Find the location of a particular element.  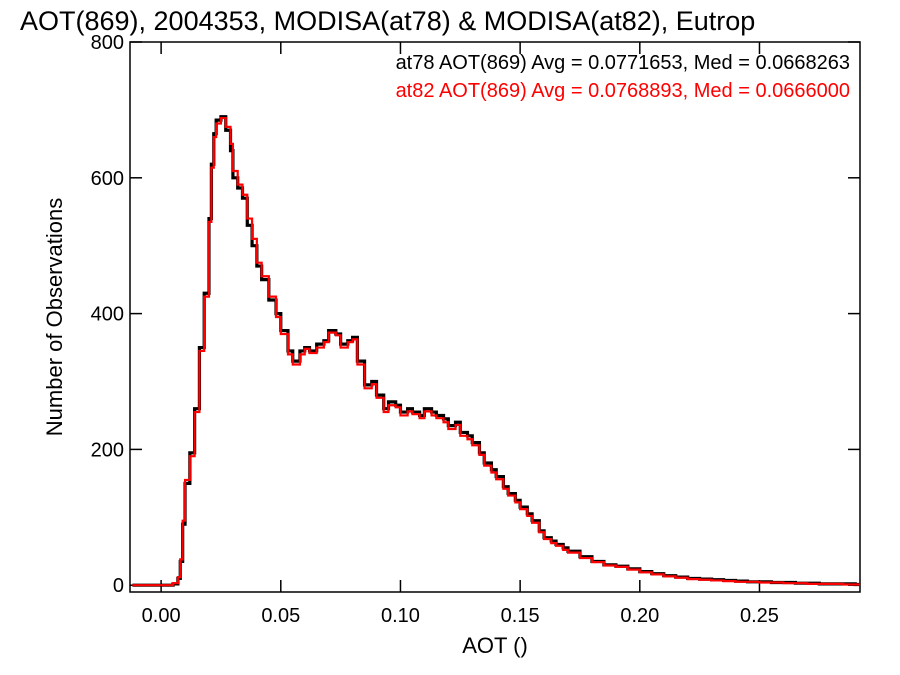

x-tick-label: 0.25 is located at coordinates (759, 616).